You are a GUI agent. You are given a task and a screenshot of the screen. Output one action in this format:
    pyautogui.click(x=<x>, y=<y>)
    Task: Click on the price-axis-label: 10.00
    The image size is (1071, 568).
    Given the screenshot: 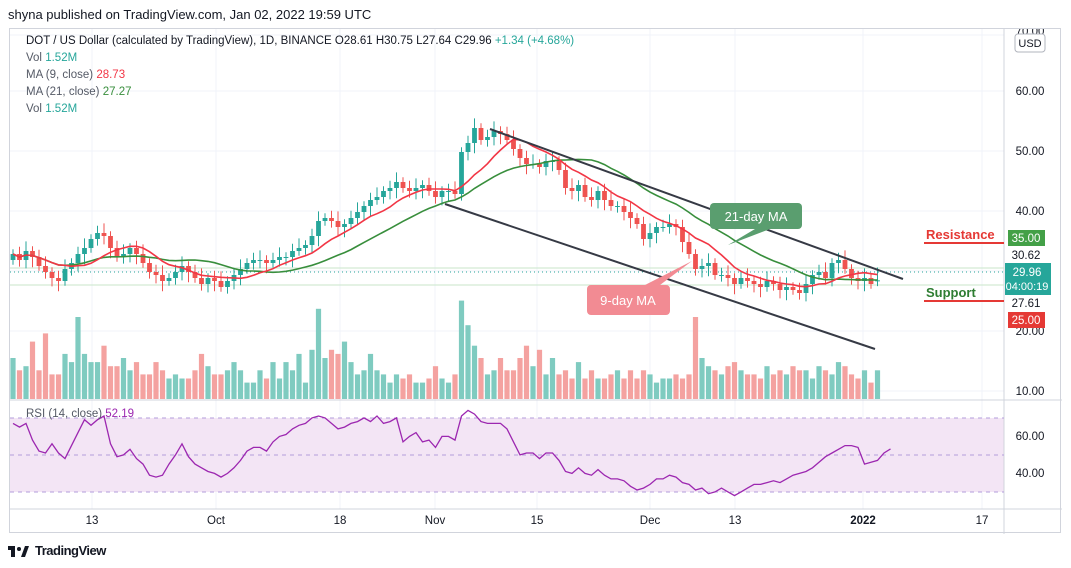 What is the action you would take?
    pyautogui.click(x=1030, y=392)
    